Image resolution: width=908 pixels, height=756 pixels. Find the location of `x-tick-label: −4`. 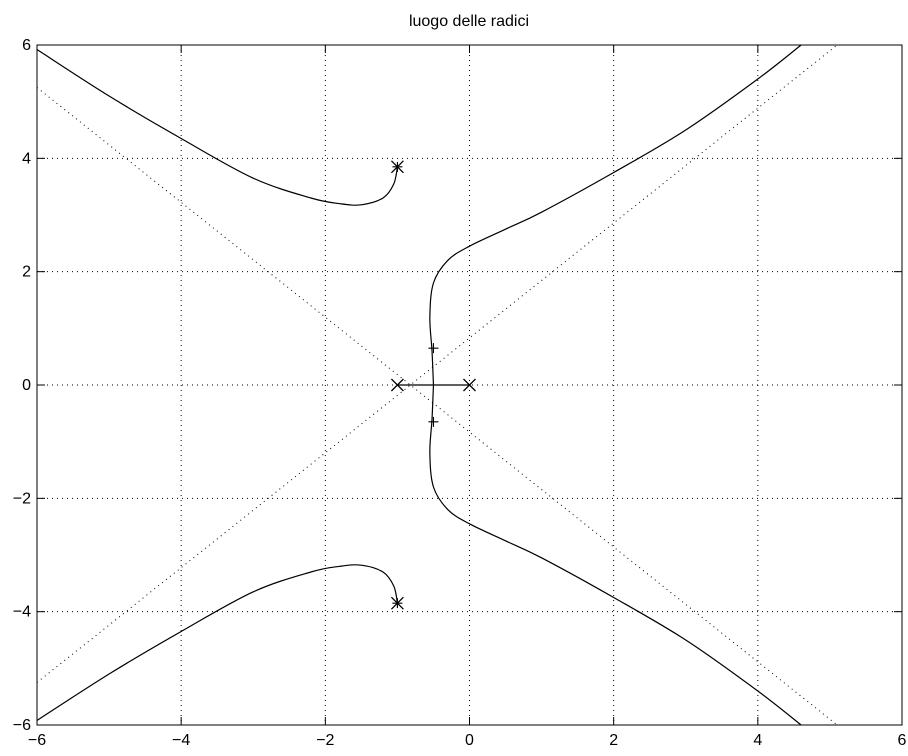

x-tick-label: −4 is located at coordinates (181, 740).